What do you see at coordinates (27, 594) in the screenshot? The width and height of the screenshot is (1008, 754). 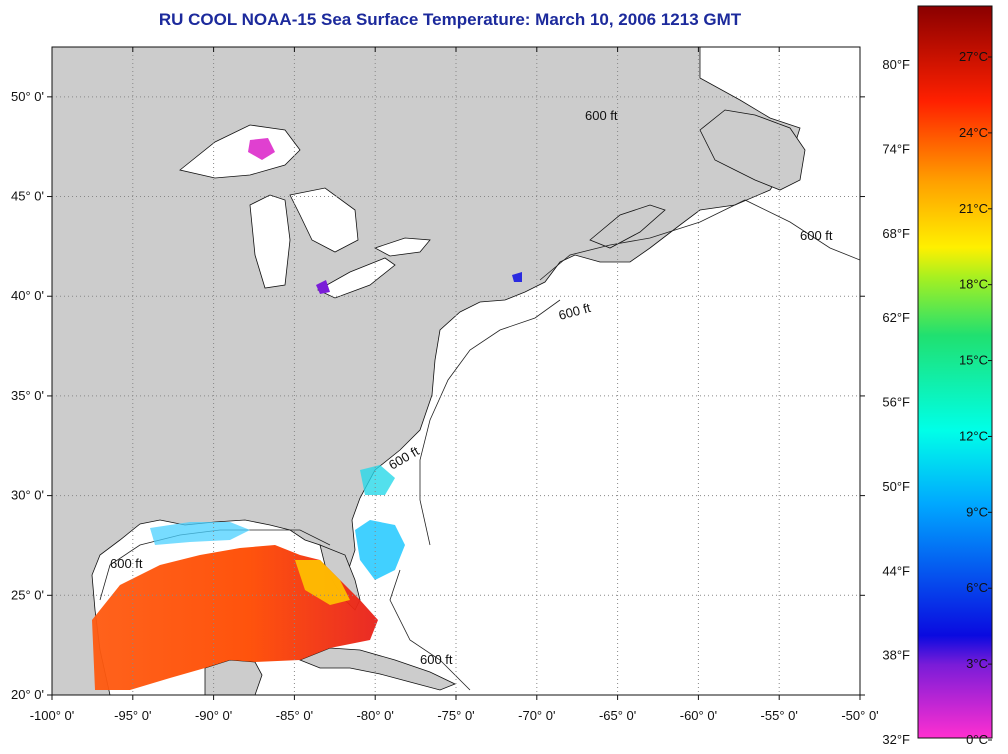 I see `lat-tick-label: 25° 0'` at bounding box center [27, 594].